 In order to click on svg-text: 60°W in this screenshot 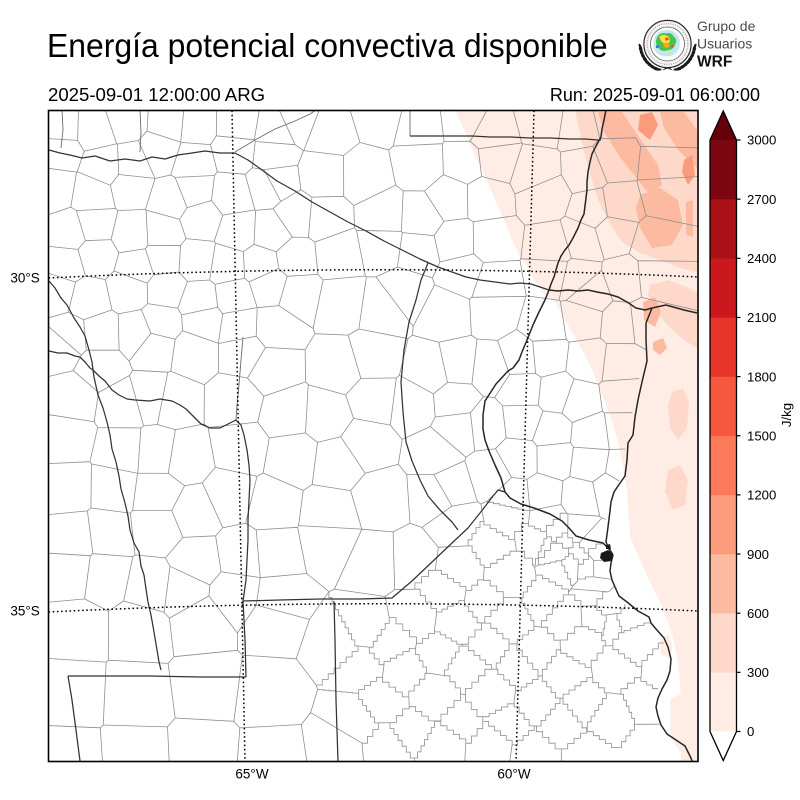, I will do `click(513, 774)`.